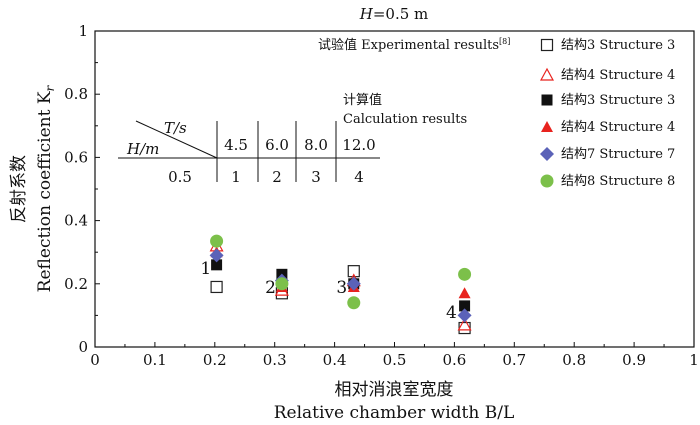  I want to click on y-axis-title-sub: r, so click(50, 87).